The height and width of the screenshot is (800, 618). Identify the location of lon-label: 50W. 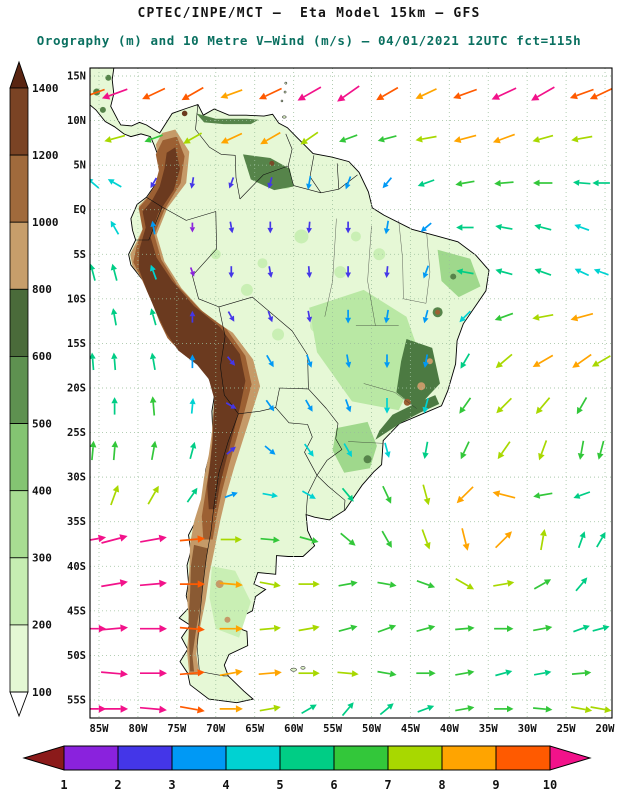
(372, 729).